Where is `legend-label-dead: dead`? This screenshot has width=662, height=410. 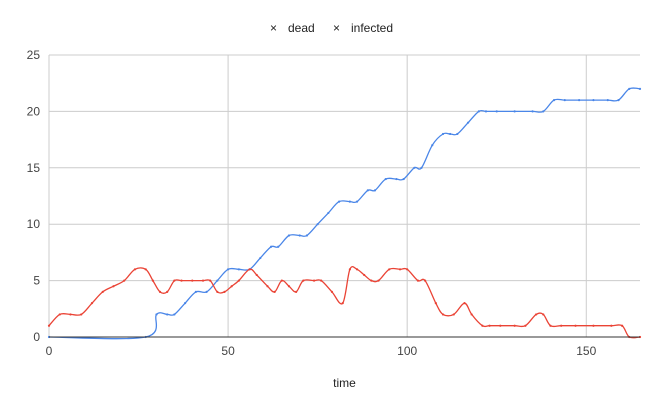 legend-label-dead: dead is located at coordinates (301, 28).